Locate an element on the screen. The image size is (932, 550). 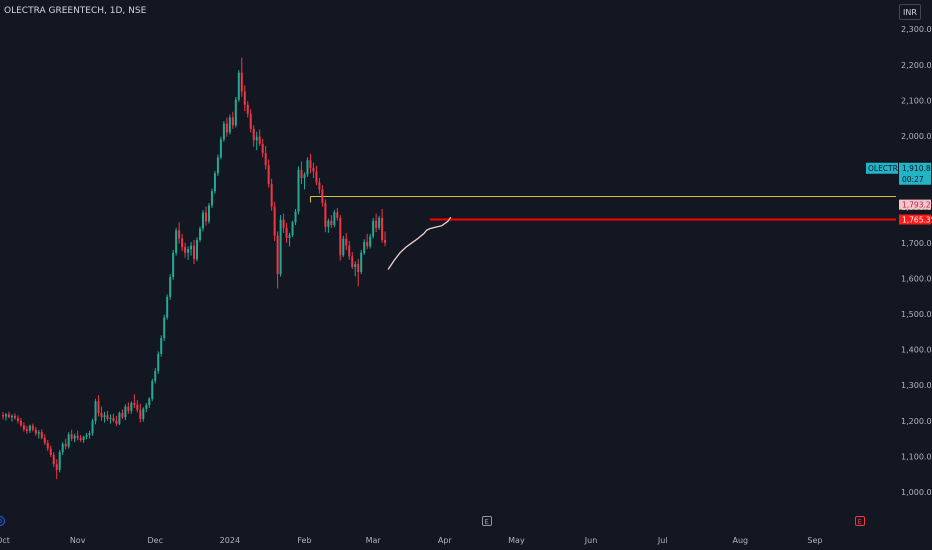
y-tick-label: 1,400.00 is located at coordinates (916, 350).